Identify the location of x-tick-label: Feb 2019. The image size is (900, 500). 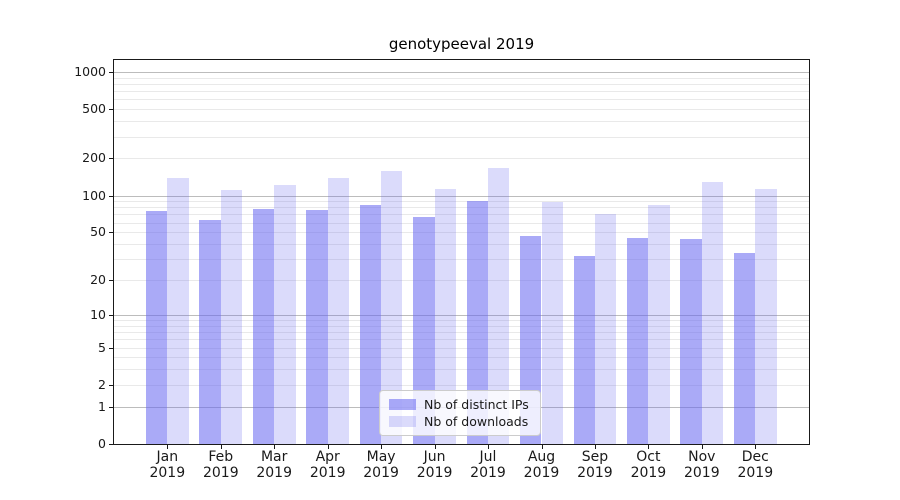
(221, 465).